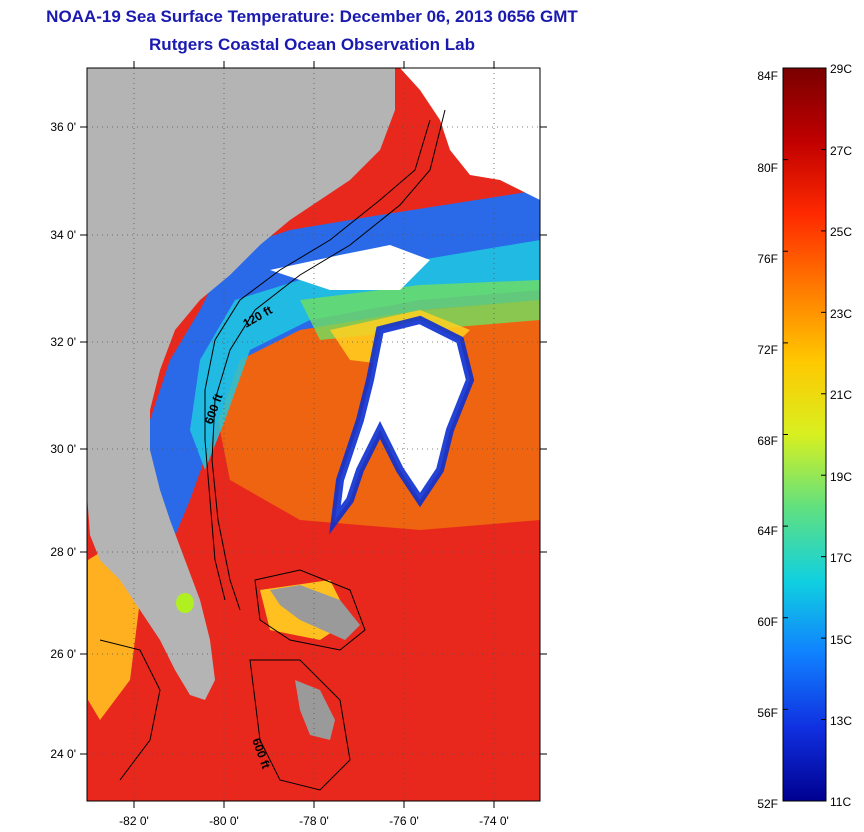 The height and width of the screenshot is (832, 864). I want to click on colorbar-c-label: 25C, so click(841, 232).